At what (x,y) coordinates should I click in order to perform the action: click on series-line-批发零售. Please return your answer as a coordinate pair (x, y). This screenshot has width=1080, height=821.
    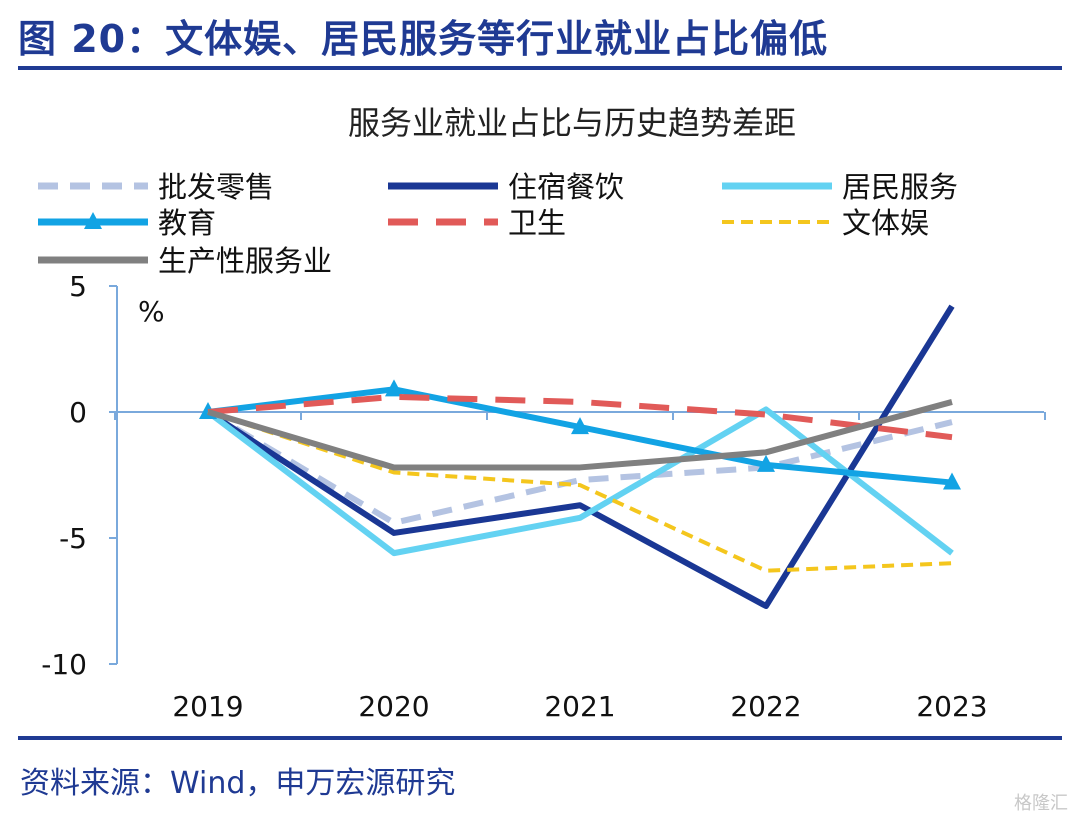
    Looking at the image, I should click on (579, 467).